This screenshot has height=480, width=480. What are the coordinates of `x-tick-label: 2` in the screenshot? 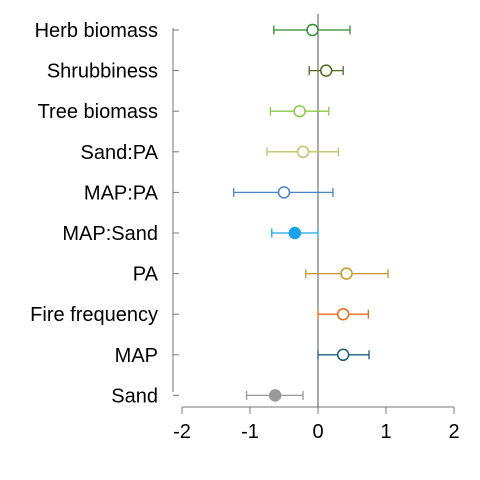 It's located at (453, 432).